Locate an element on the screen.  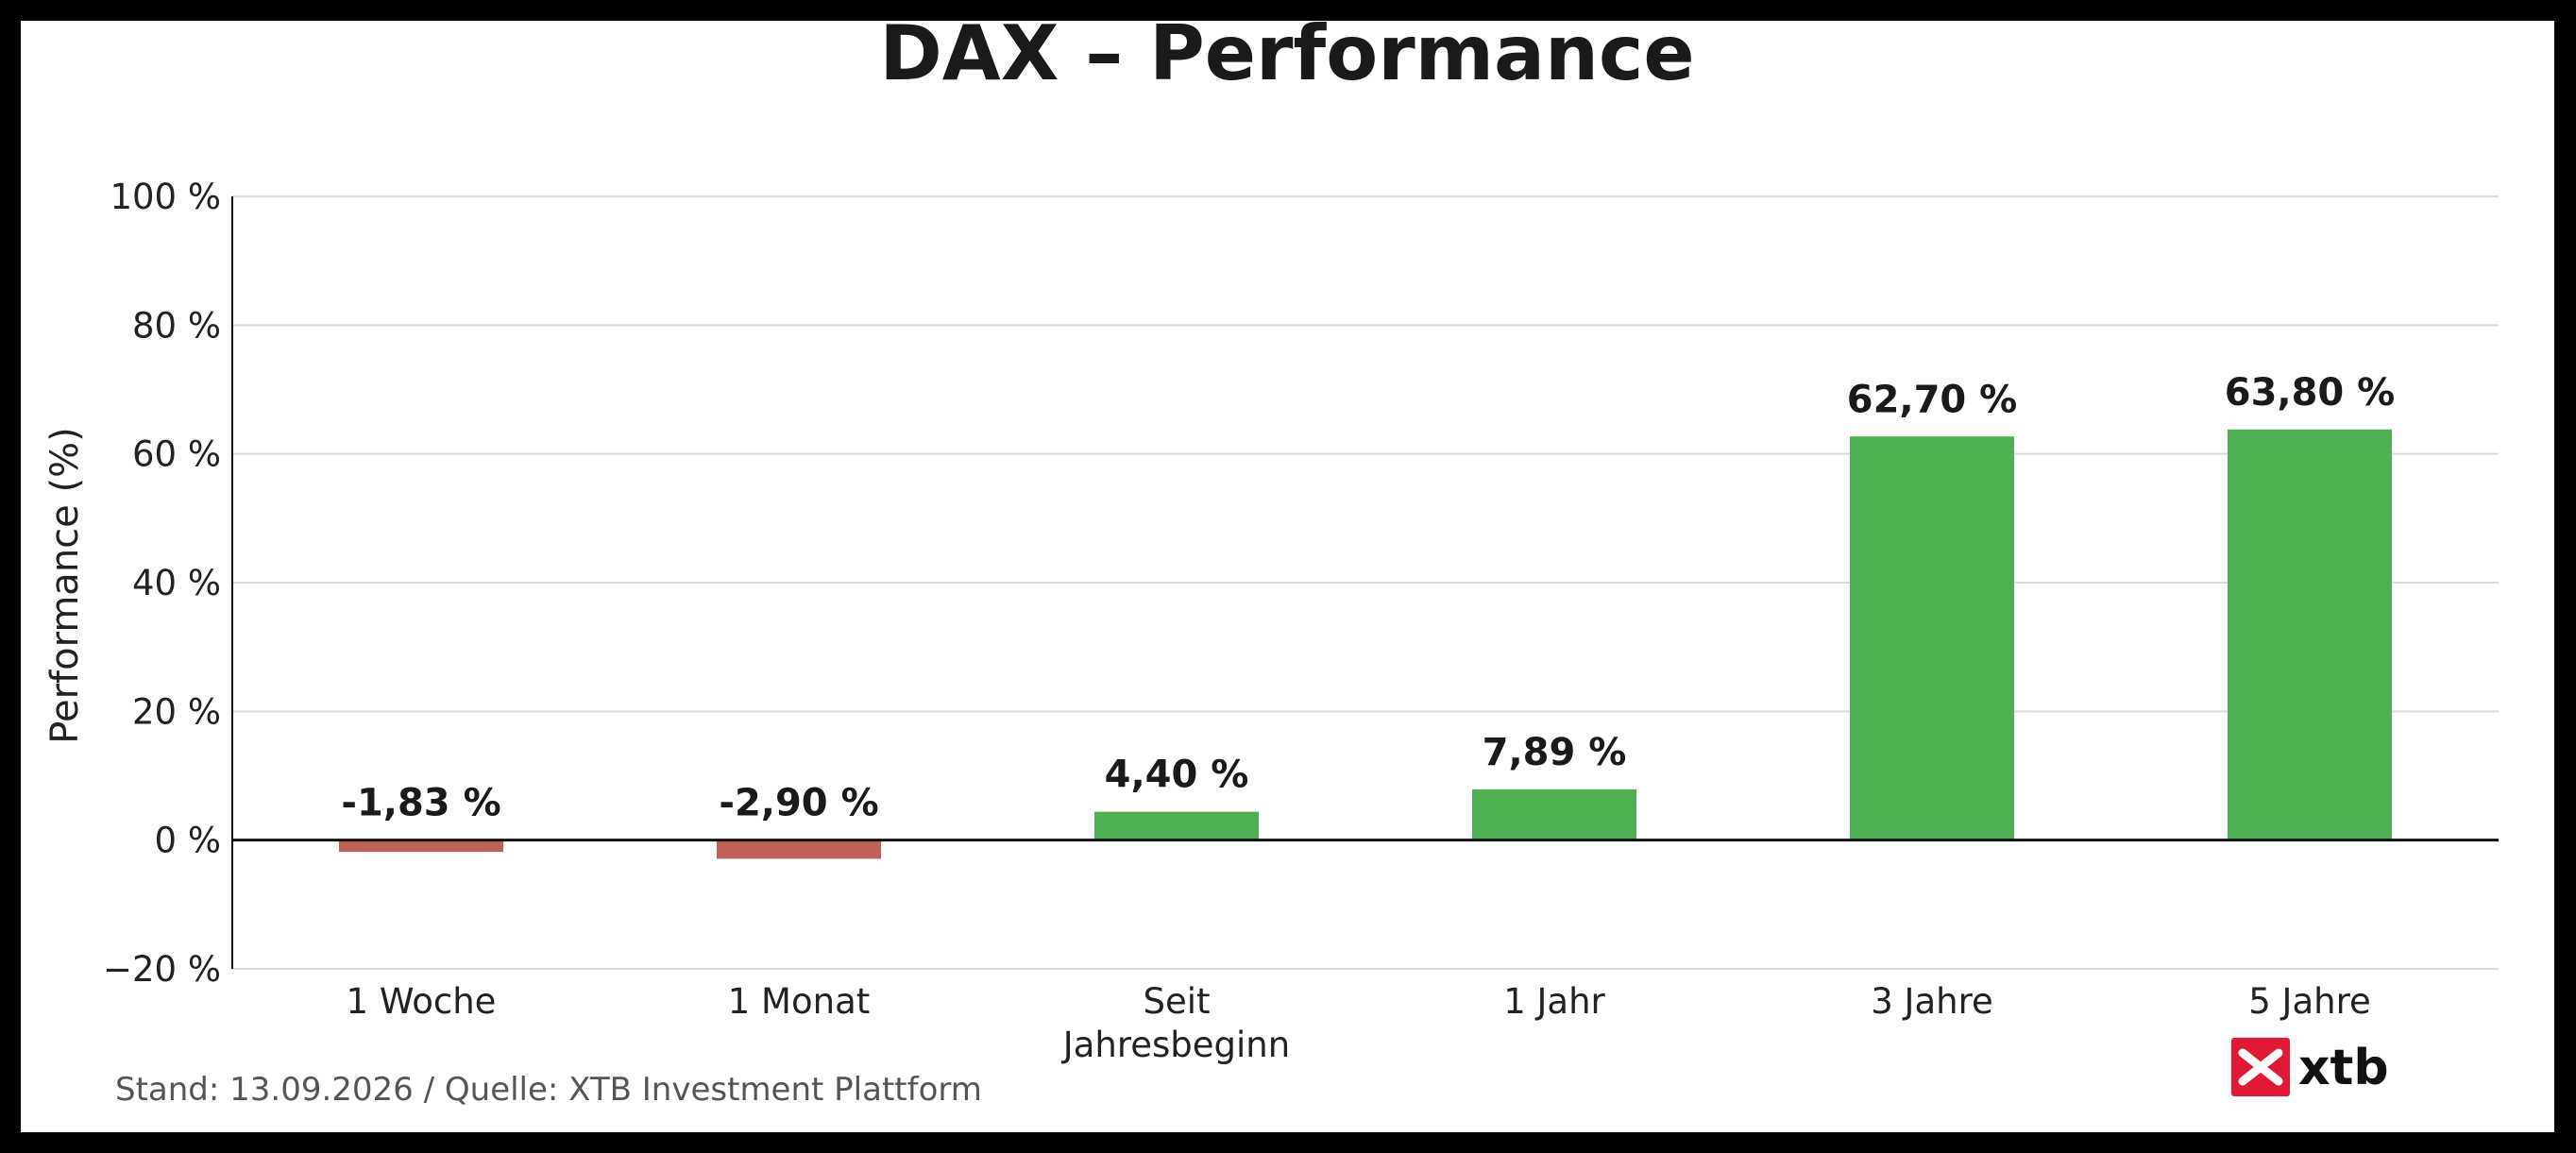
xtb-logo: xtb is located at coordinates (2310, 1067).